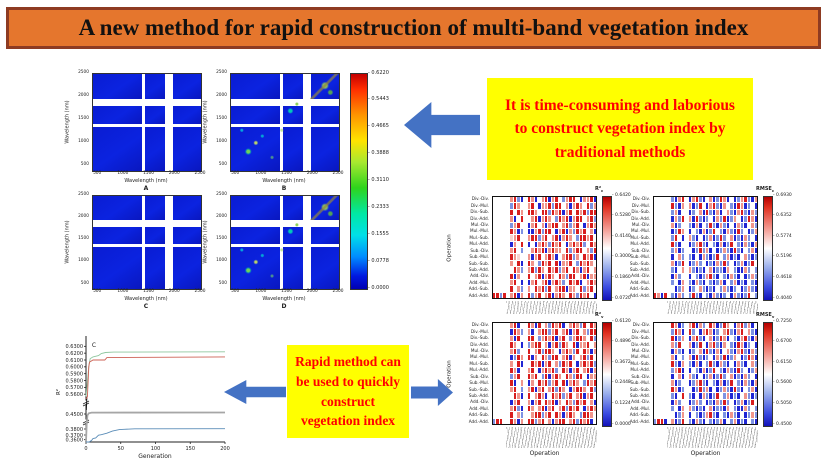  What do you see at coordinates (83, 119) in the screenshot?
I see `y-tick-label: 1500` at bounding box center [83, 119].